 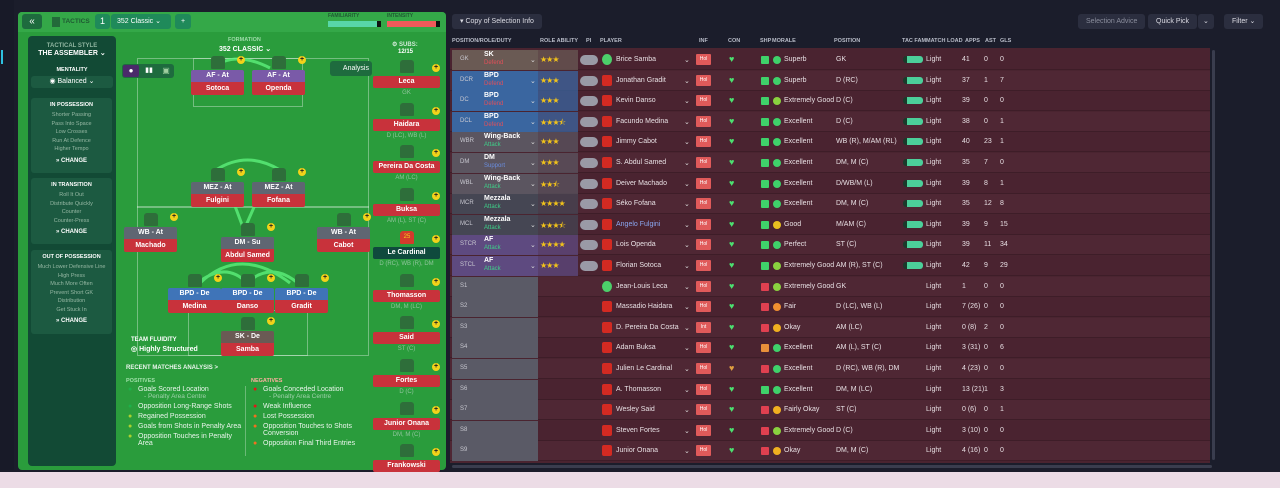 What do you see at coordinates (703, 41) in the screenshot?
I see `column-header: INF` at bounding box center [703, 41].